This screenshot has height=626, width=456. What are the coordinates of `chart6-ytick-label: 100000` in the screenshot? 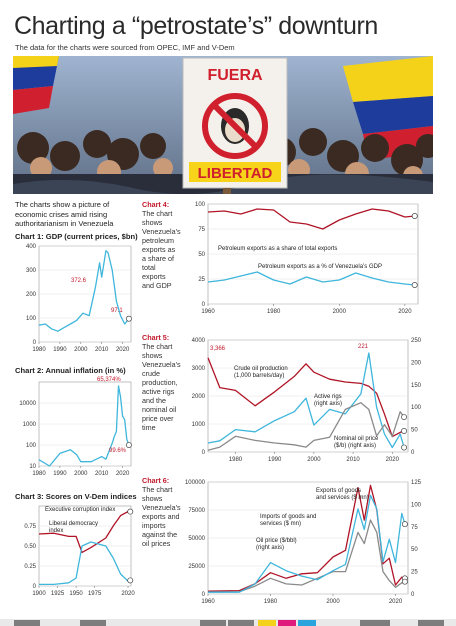 It's located at (195, 483).